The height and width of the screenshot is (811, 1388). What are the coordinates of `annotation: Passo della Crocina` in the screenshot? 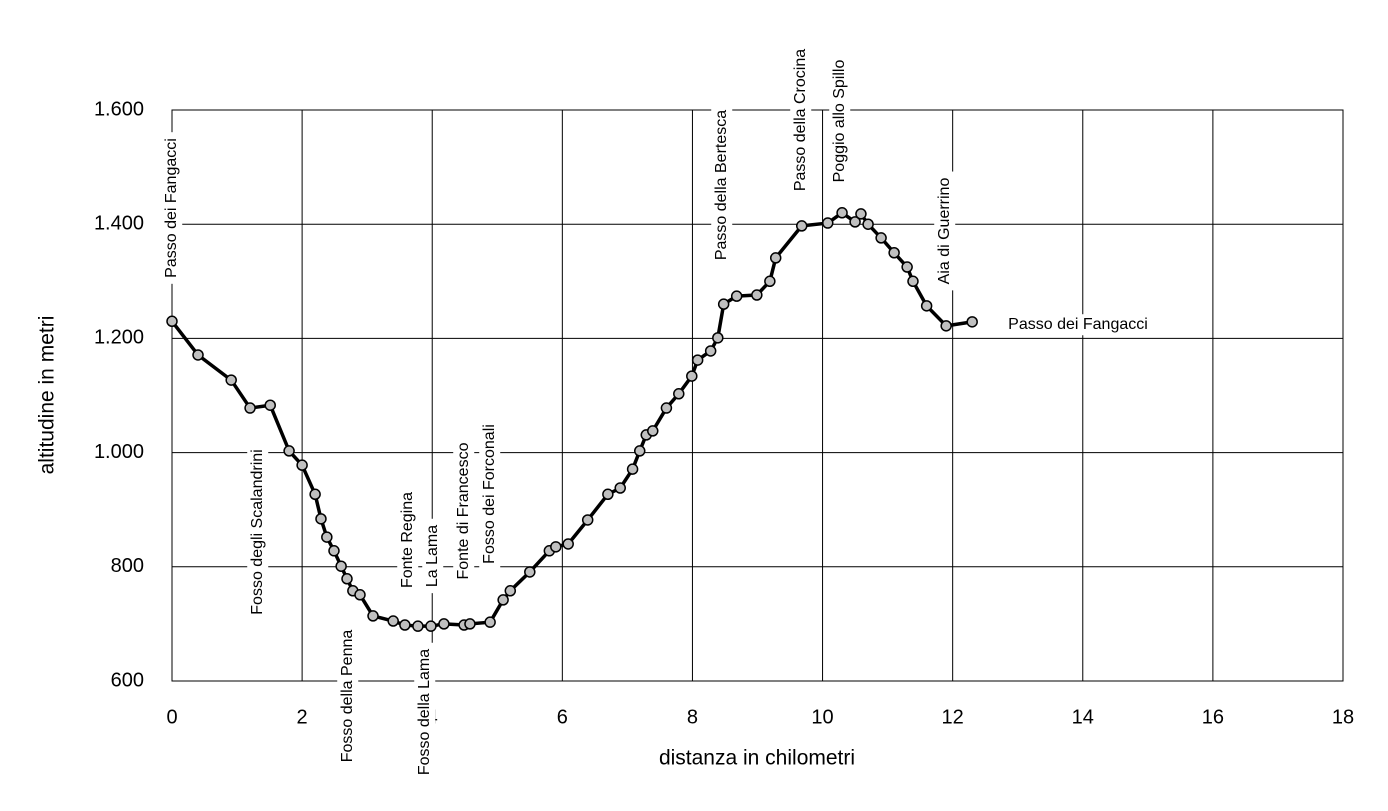 It's located at (801, 120).